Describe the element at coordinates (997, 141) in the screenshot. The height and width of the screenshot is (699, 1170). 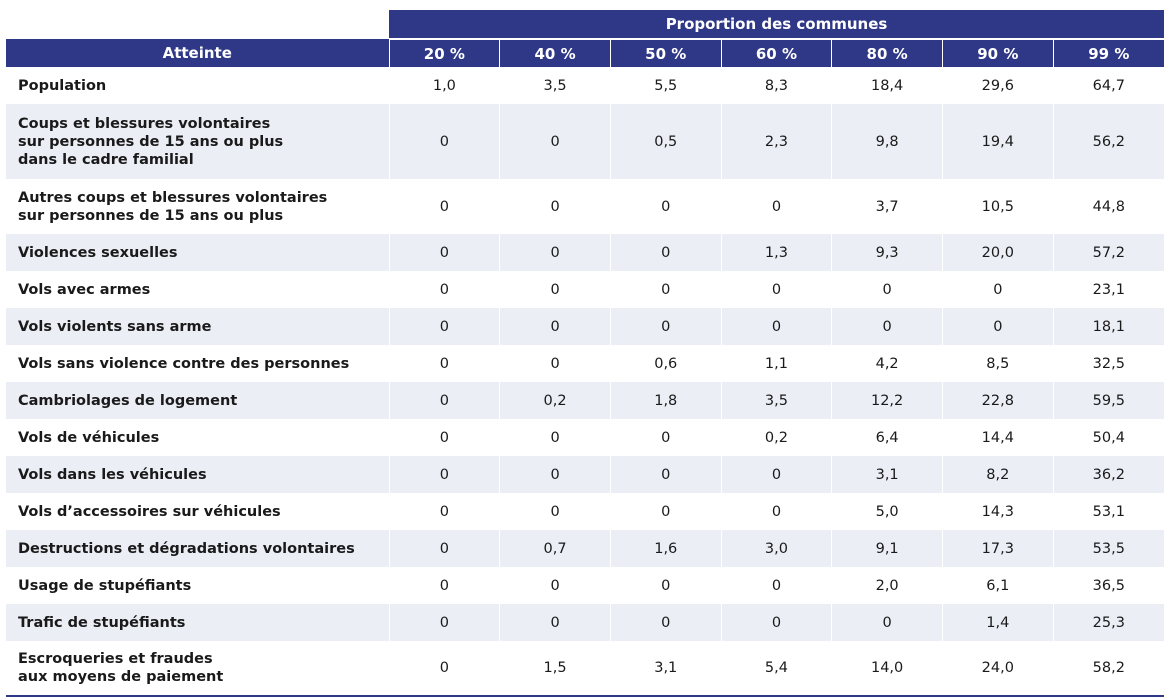
I see `table-cell: 19,4` at that location.